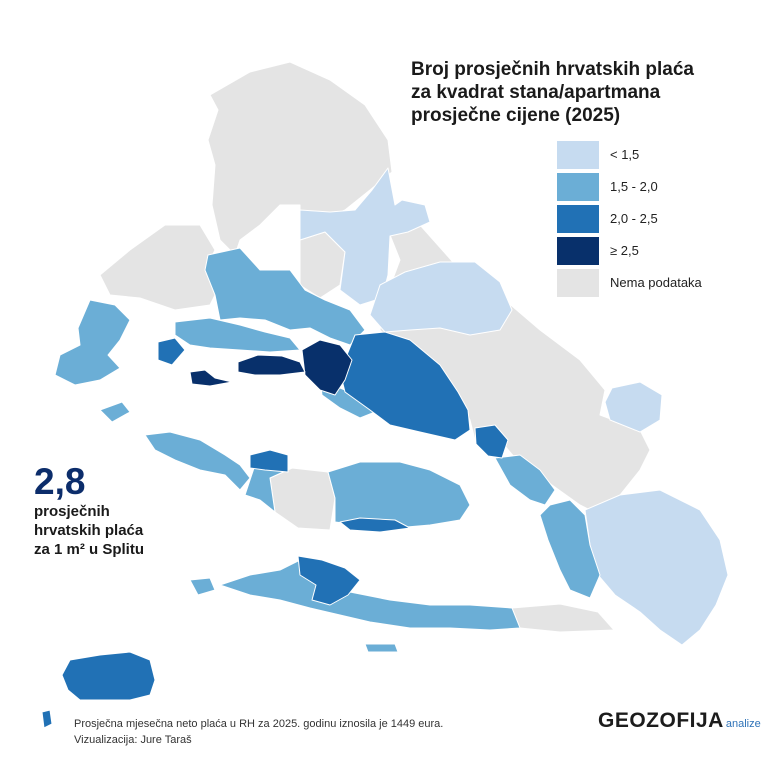  What do you see at coordinates (89, 530) in the screenshot?
I see `callout-line-2: hrvatskih plaća` at bounding box center [89, 530].